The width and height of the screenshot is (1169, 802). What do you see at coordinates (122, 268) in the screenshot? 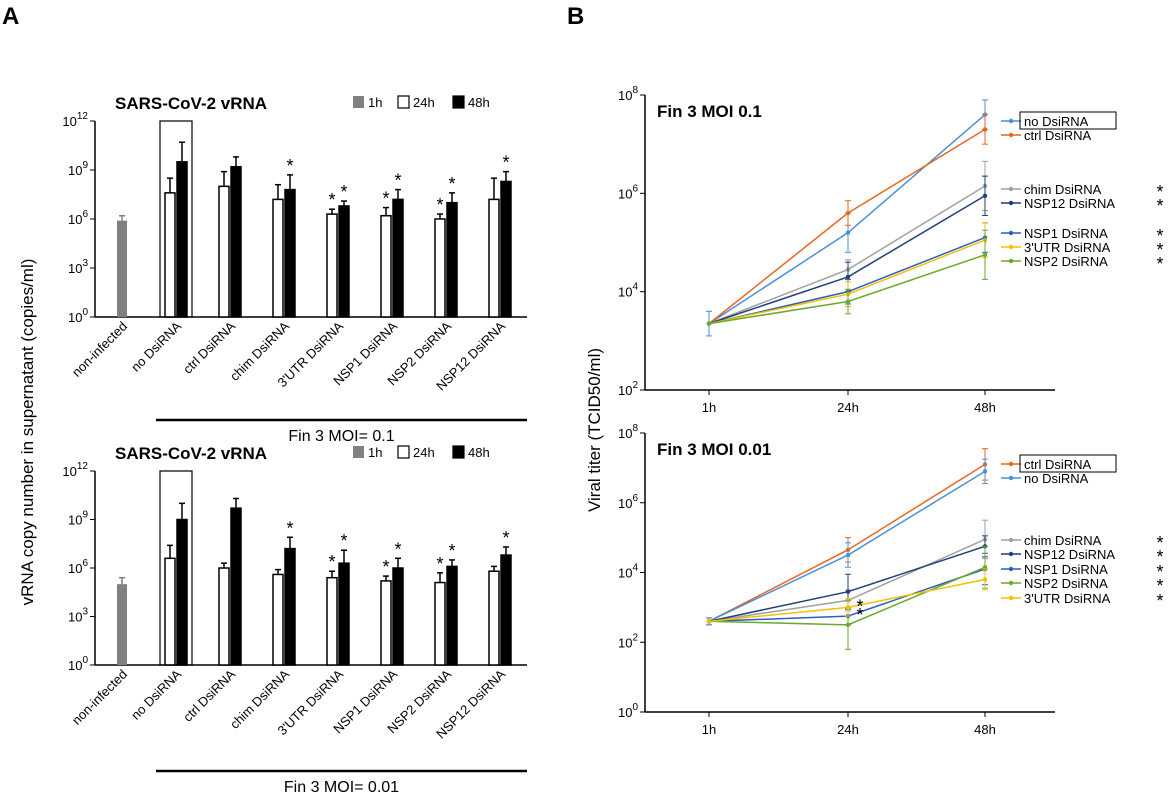
I see `bar-1h-non-infected` at bounding box center [122, 268].